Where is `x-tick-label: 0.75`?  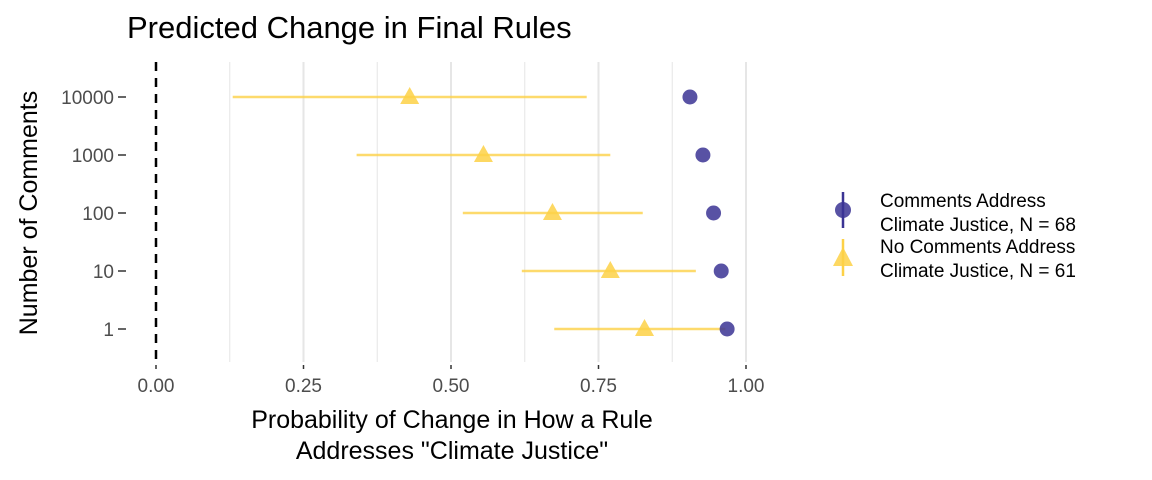 x-tick-label: 0.75 is located at coordinates (598, 386).